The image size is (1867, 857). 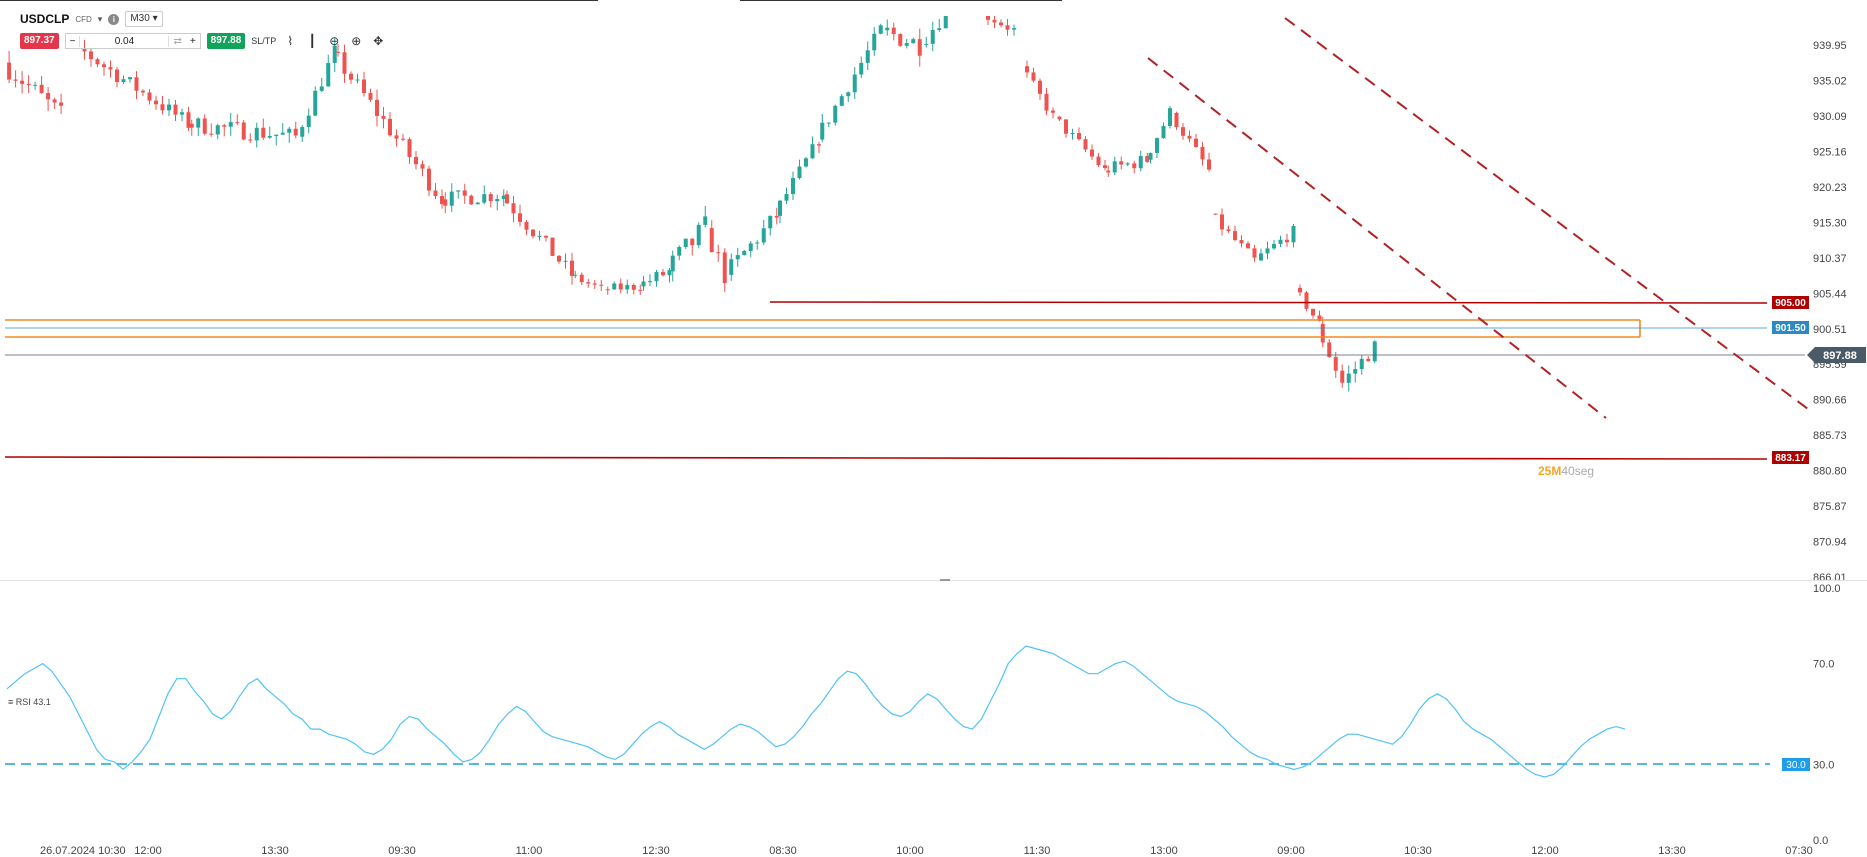 I want to click on quantity-stepper: − 0.04 ⇄ +, so click(x=132, y=41).